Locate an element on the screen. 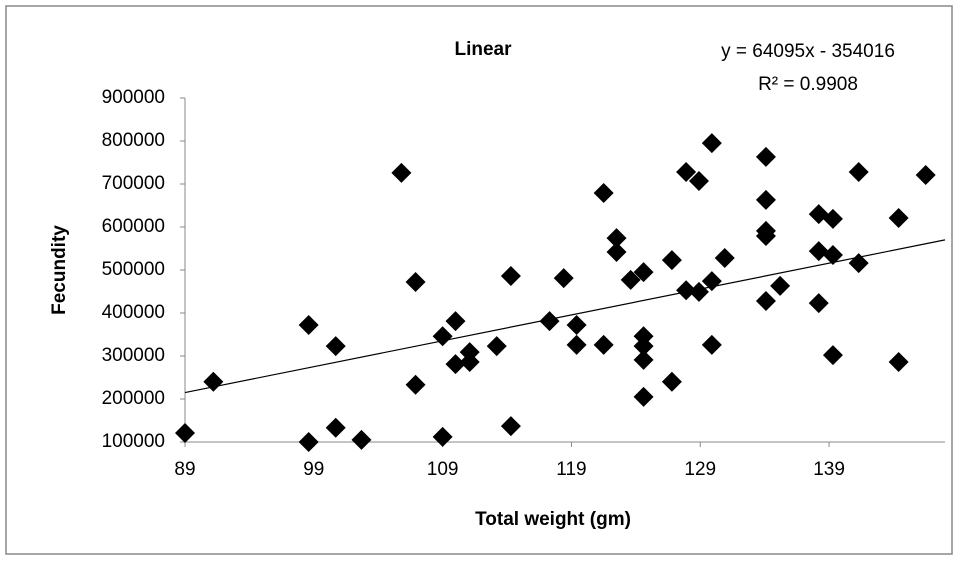 This screenshot has width=958, height=565. y-tick-label: 900000 is located at coordinates (133, 97).